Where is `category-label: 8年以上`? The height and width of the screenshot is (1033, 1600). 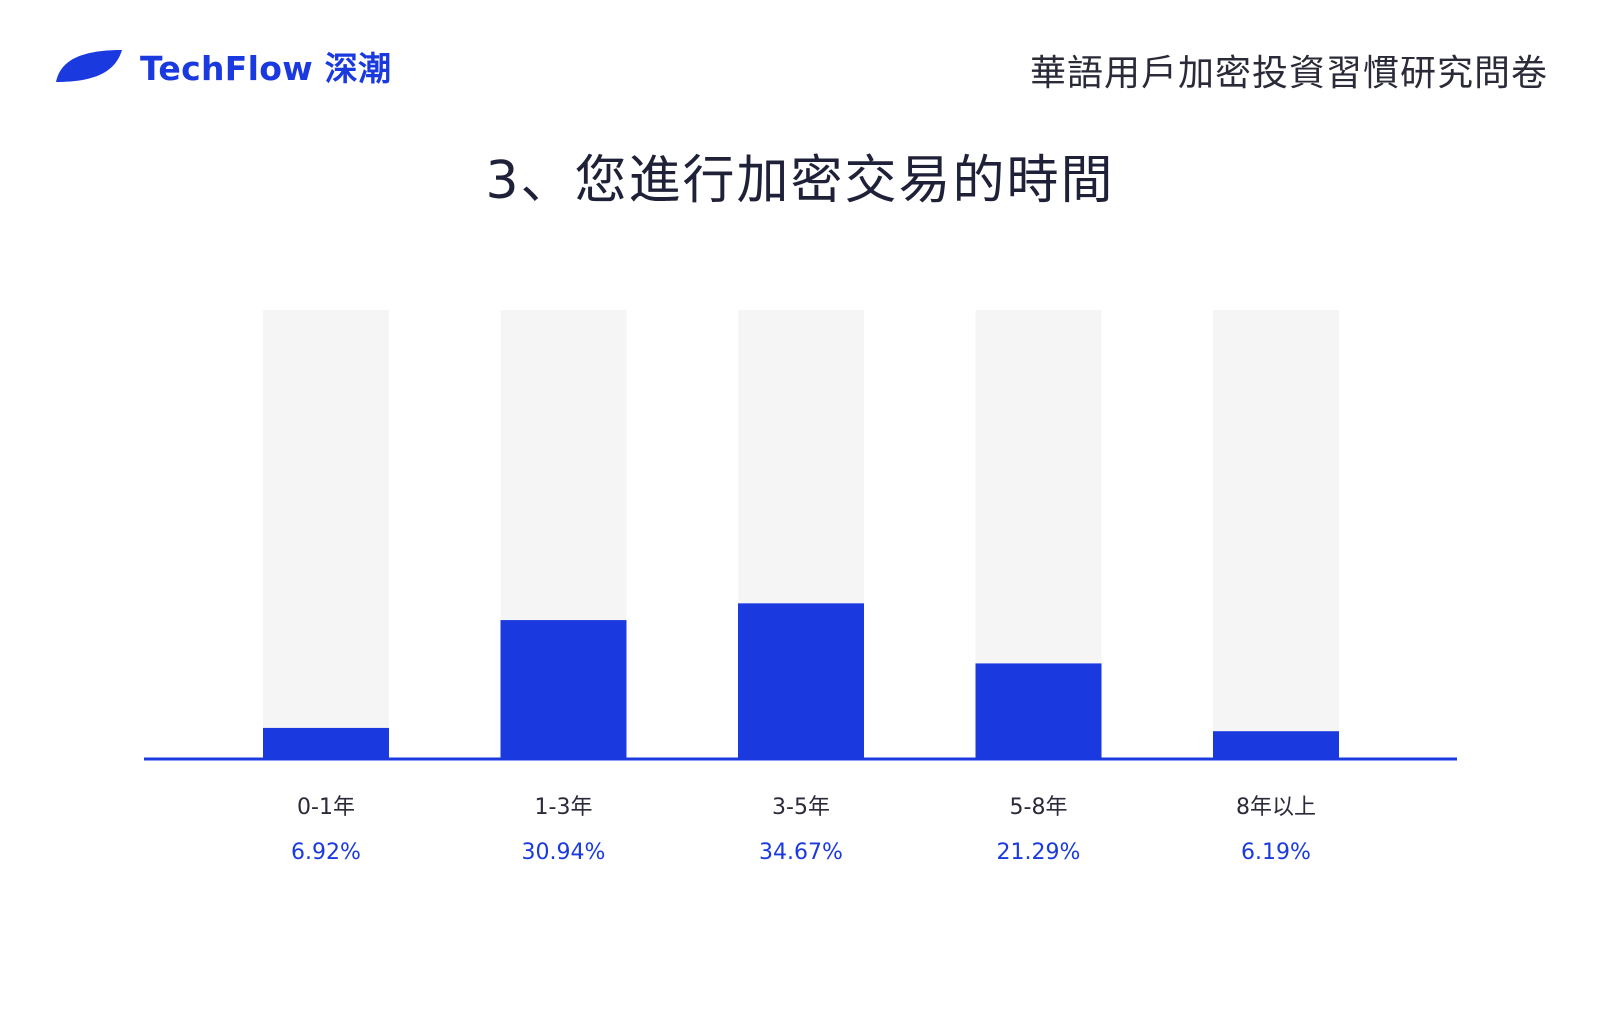
category-label: 8年以上 is located at coordinates (1276, 807).